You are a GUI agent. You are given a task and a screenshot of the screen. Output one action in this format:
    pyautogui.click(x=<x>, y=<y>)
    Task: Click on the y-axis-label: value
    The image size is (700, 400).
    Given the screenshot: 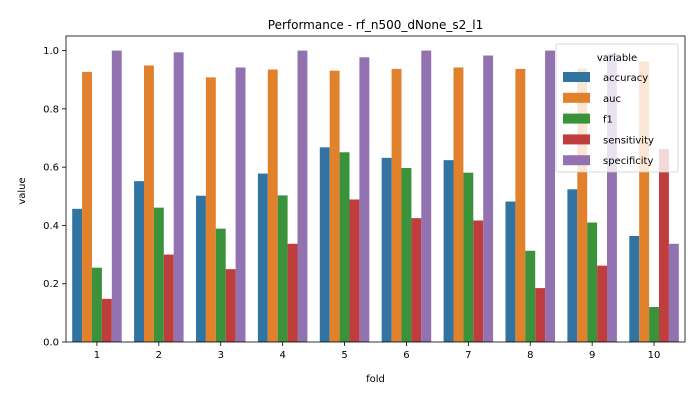 What is the action you would take?
    pyautogui.click(x=22, y=190)
    